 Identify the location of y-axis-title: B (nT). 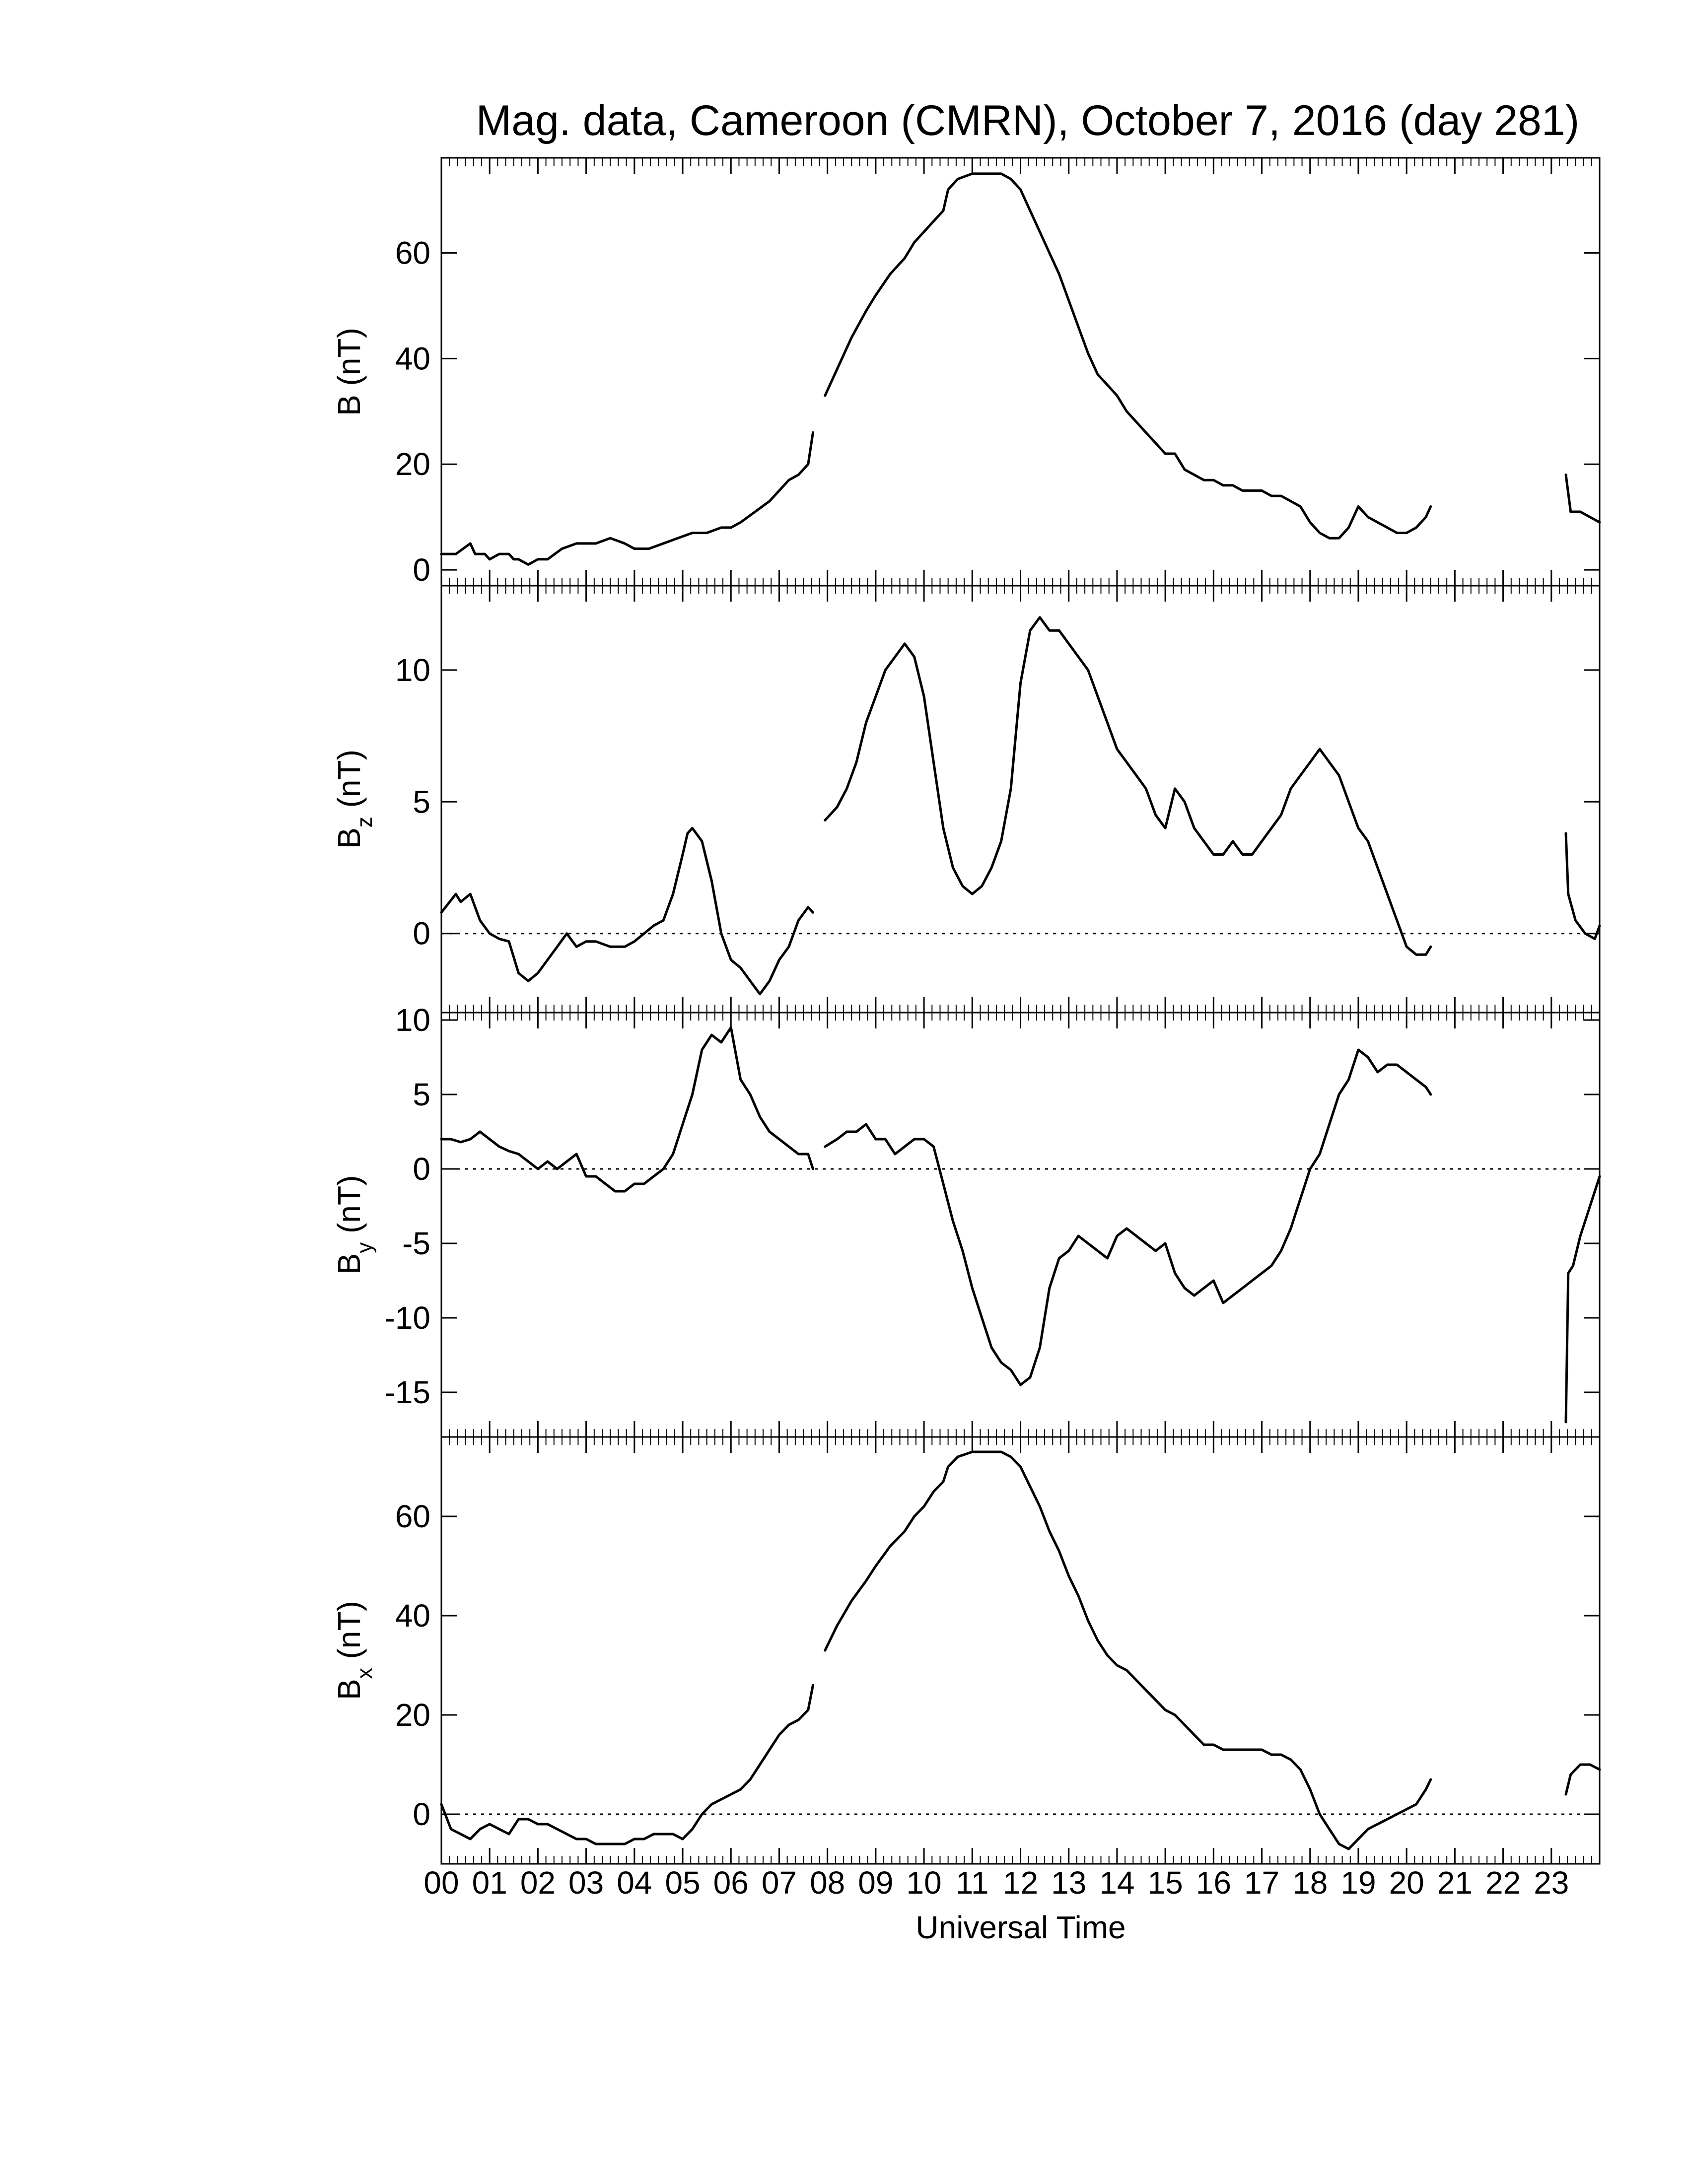
(349, 372).